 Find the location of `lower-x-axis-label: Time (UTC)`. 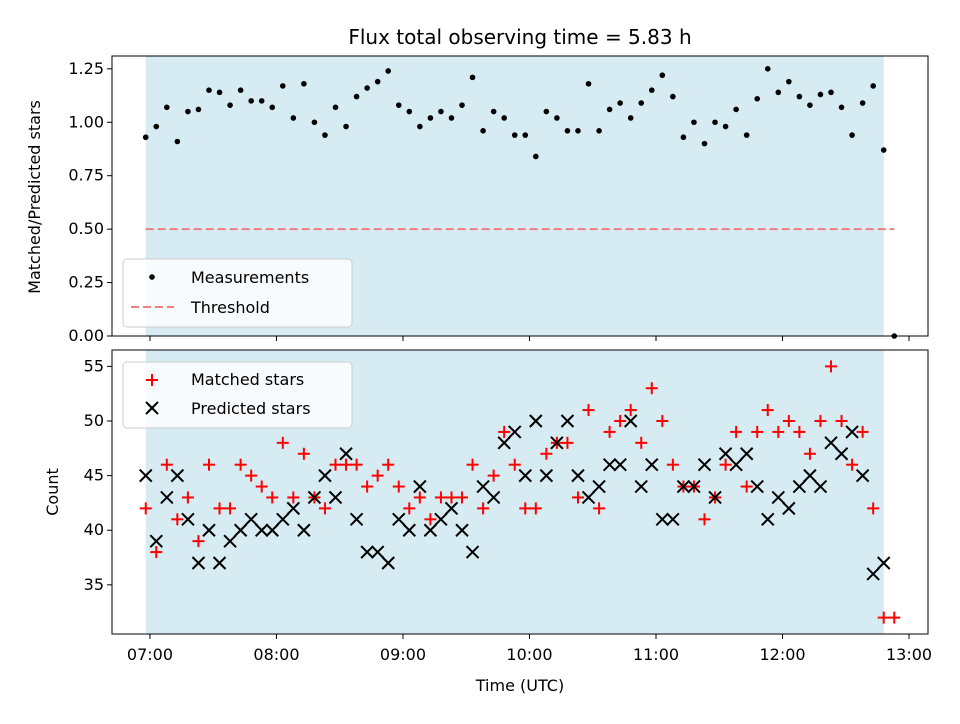

lower-x-axis-label: Time (UTC) is located at coordinates (519, 685).